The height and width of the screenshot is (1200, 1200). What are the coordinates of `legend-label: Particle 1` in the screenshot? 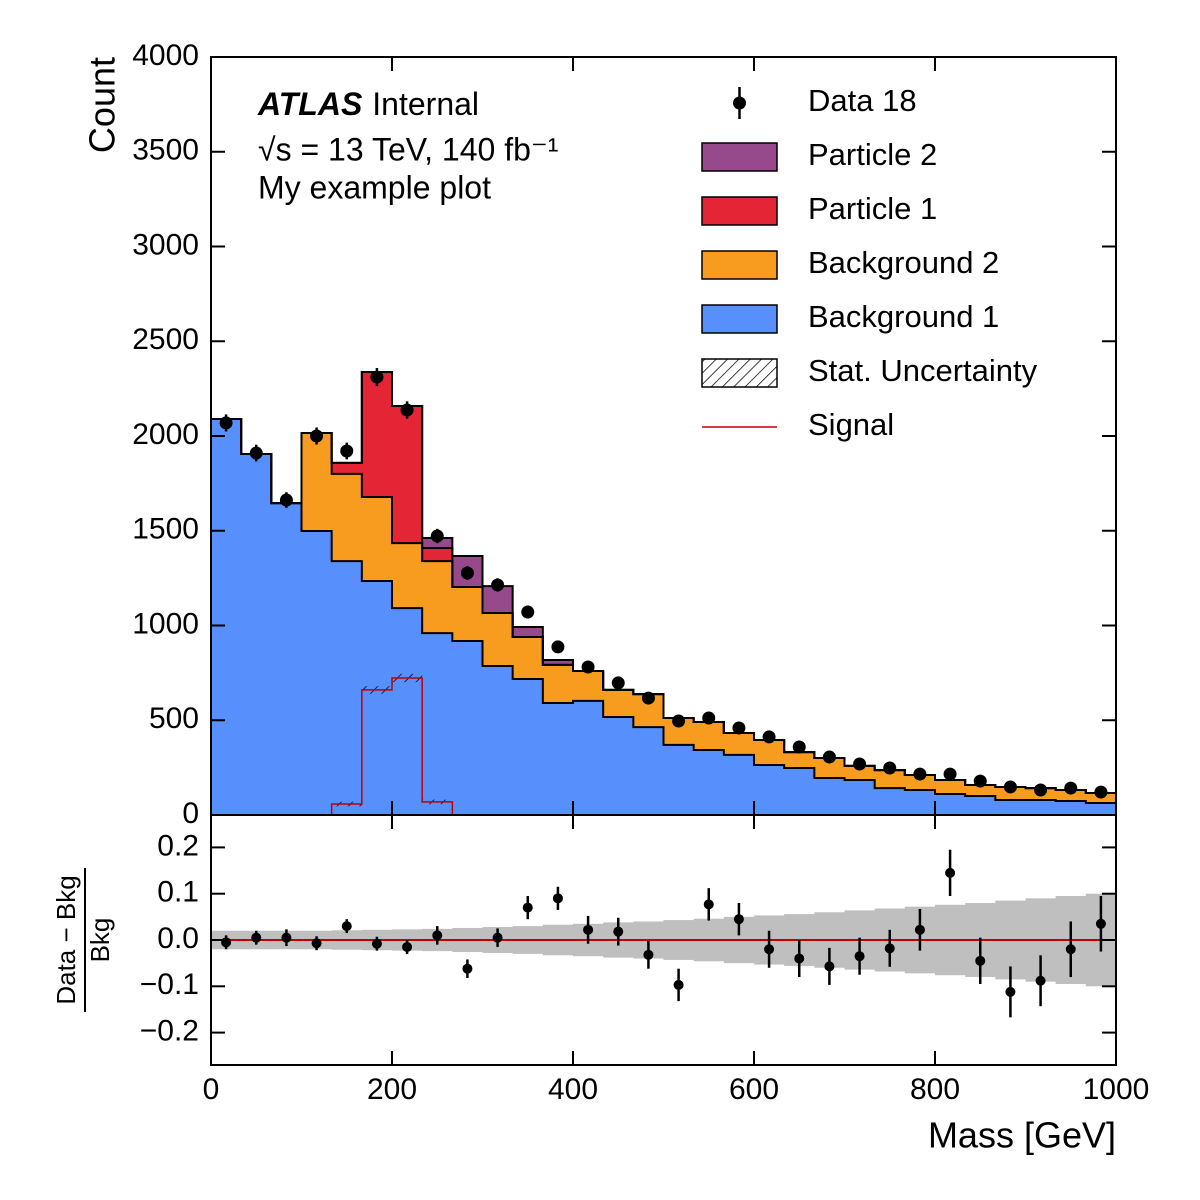 It's located at (872, 208).